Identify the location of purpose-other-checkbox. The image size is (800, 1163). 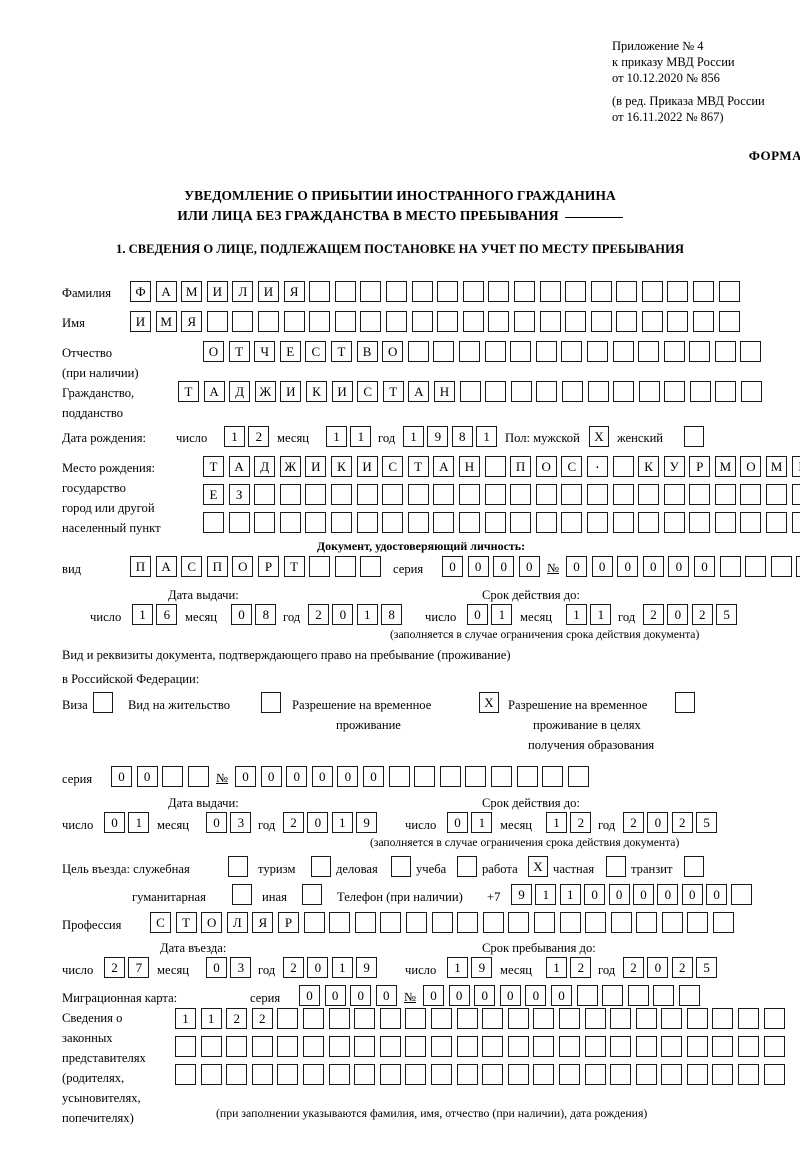
(312, 894).